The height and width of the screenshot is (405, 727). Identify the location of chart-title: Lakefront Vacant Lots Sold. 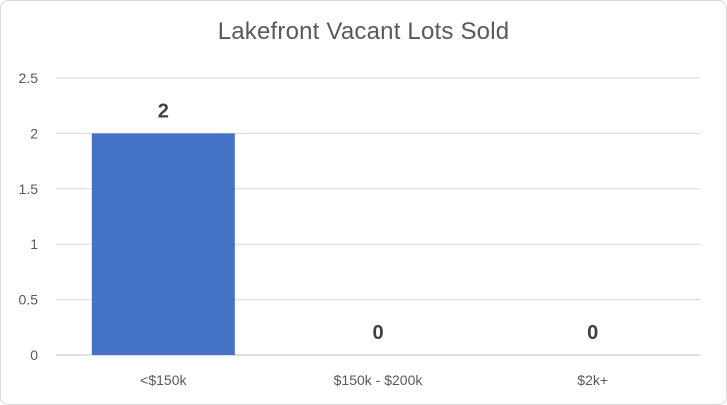
(363, 31).